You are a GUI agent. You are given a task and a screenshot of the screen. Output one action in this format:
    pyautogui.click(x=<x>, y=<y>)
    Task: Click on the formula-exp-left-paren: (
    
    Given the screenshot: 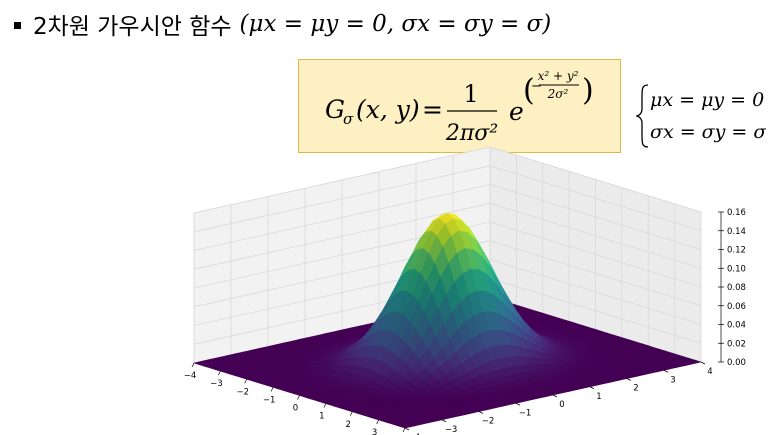 What is the action you would take?
    pyautogui.click(x=529, y=90)
    